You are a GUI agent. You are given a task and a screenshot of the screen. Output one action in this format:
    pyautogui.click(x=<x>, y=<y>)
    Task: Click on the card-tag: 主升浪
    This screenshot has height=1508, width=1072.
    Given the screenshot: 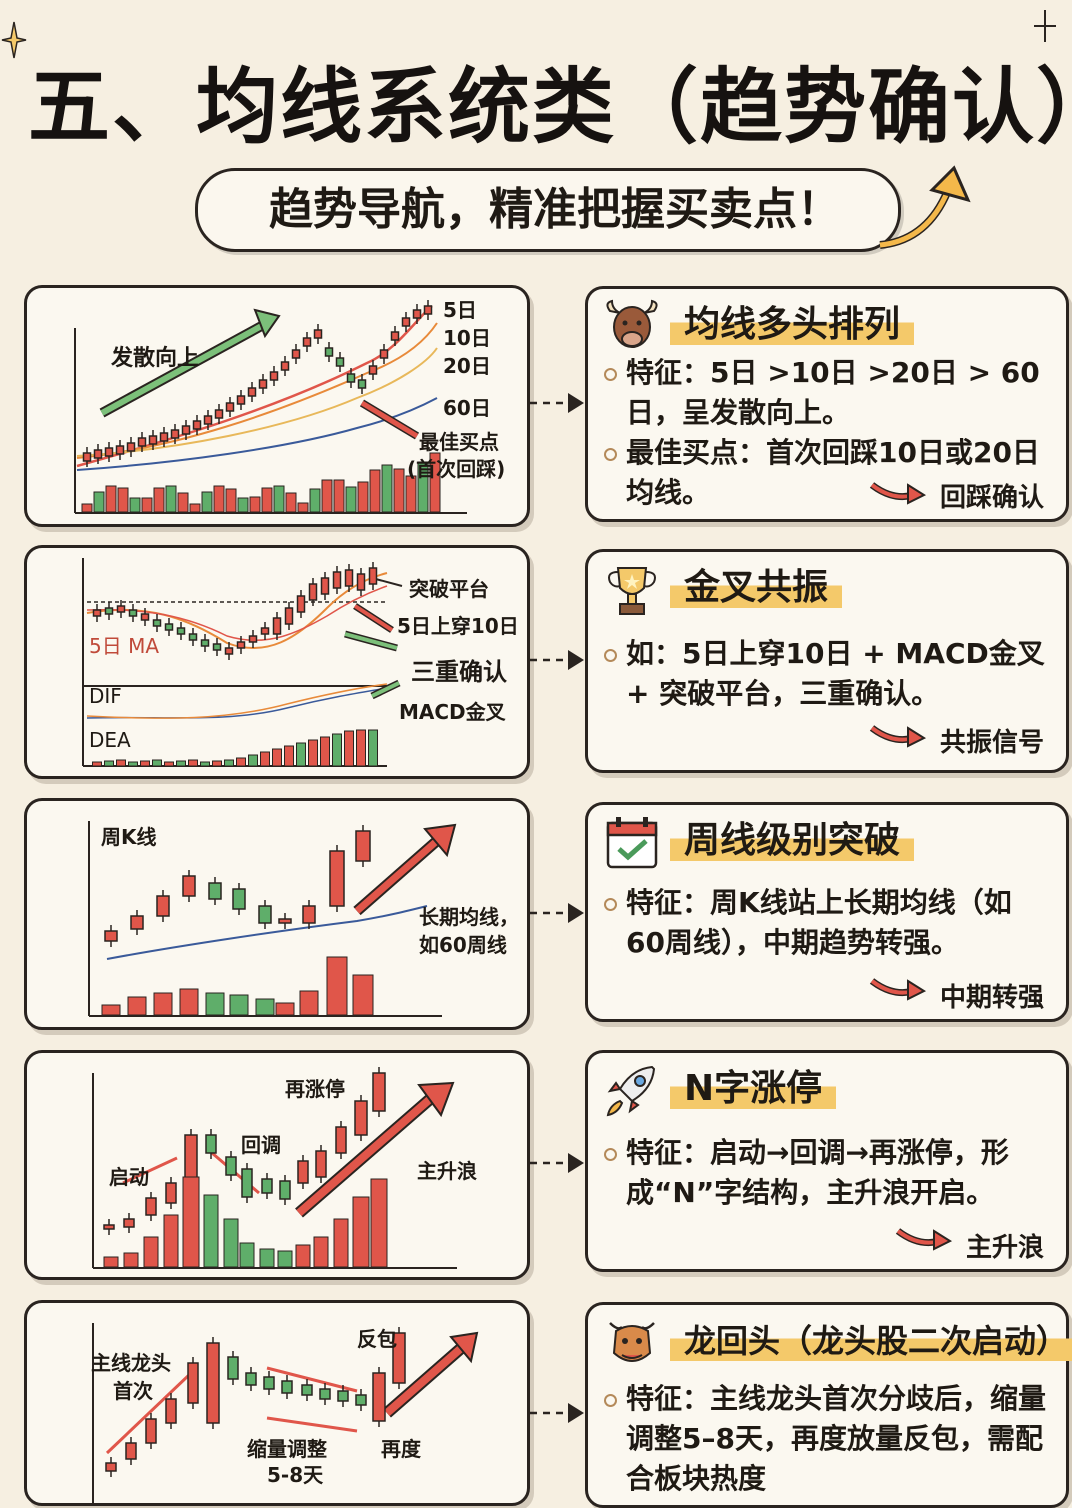 What is the action you would take?
    pyautogui.click(x=1004, y=1248)
    